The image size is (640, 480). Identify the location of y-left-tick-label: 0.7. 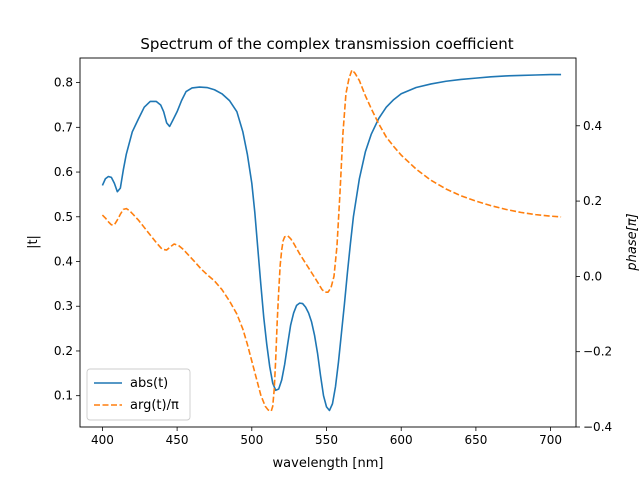
(63, 127).